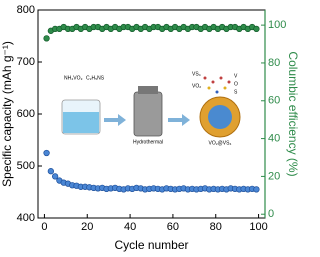 Image resolution: width=320 pixels, height=257 pixels. Describe the element at coordinates (216, 227) in the screenshot. I see `x-tick-label: 80` at that location.